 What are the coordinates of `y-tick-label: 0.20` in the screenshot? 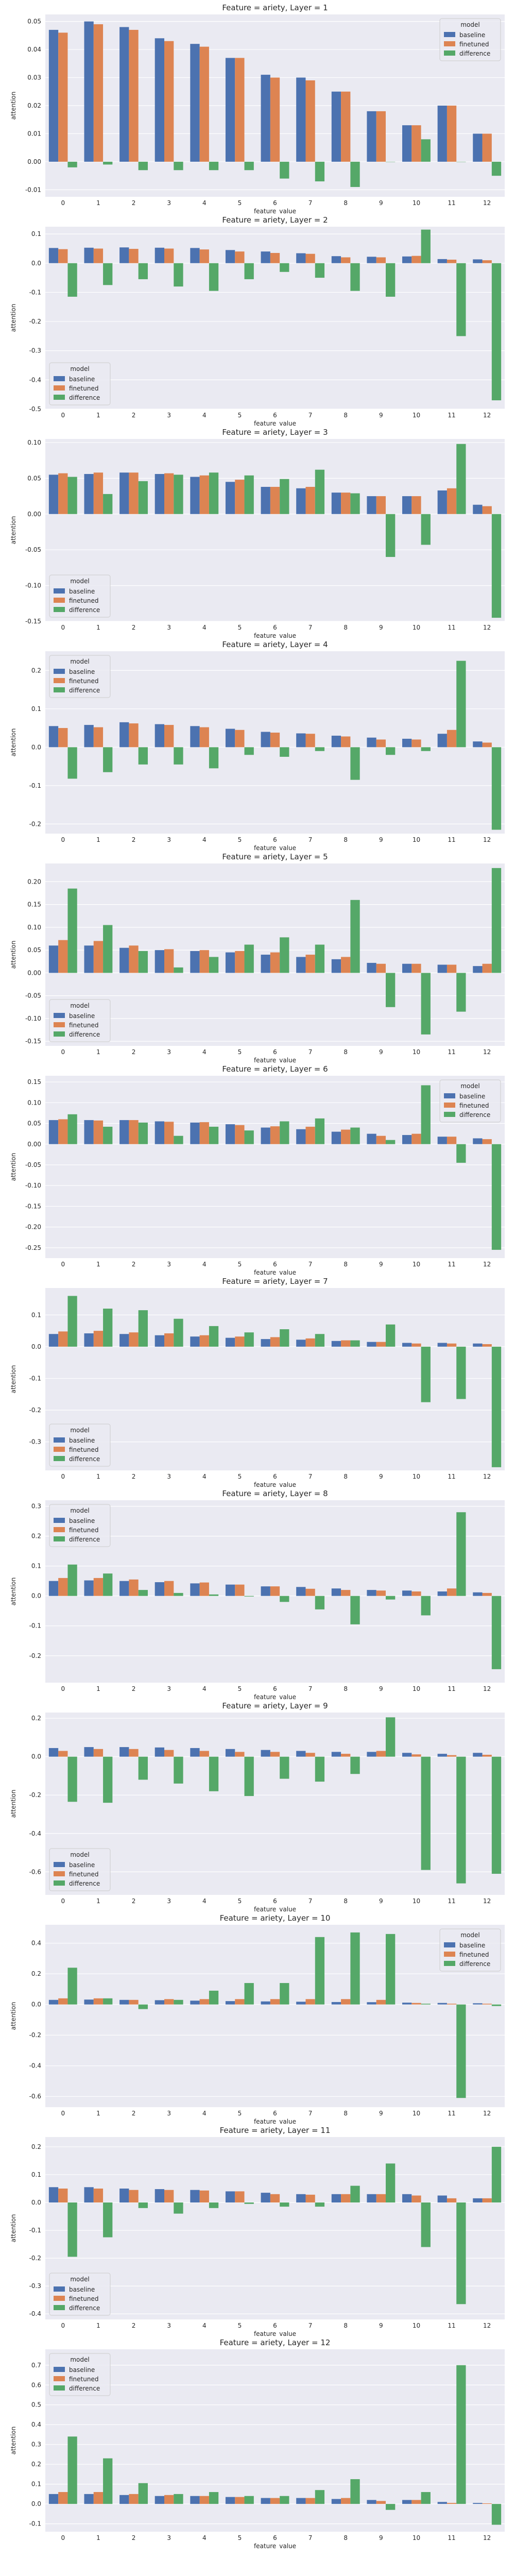 It's located at (34, 881).